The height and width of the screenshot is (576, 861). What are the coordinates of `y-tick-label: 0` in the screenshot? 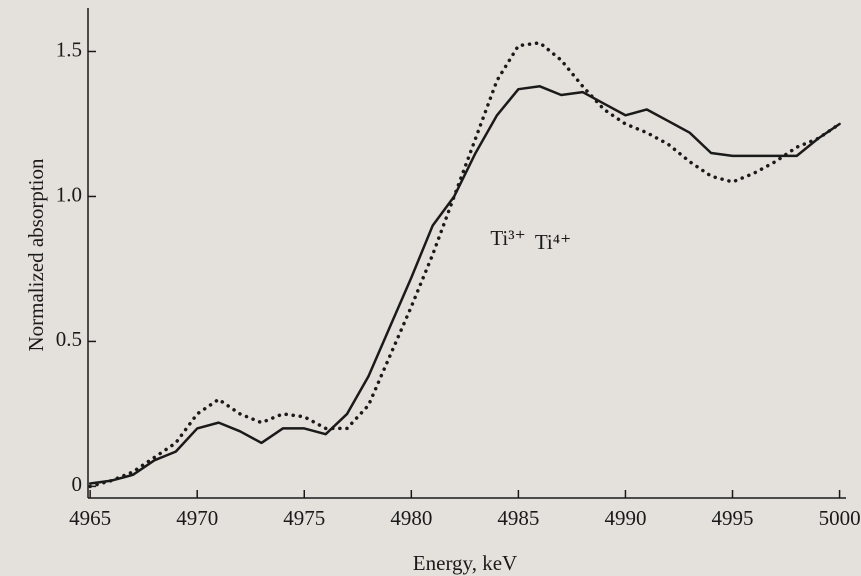 It's located at (77, 484).